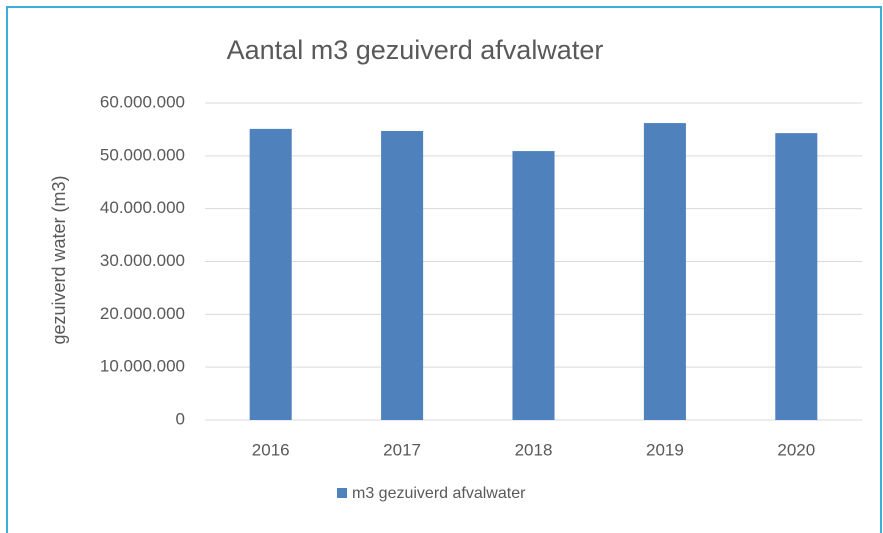 The image size is (883, 533). I want to click on y-tick-label: 60.000.000, so click(142, 101).